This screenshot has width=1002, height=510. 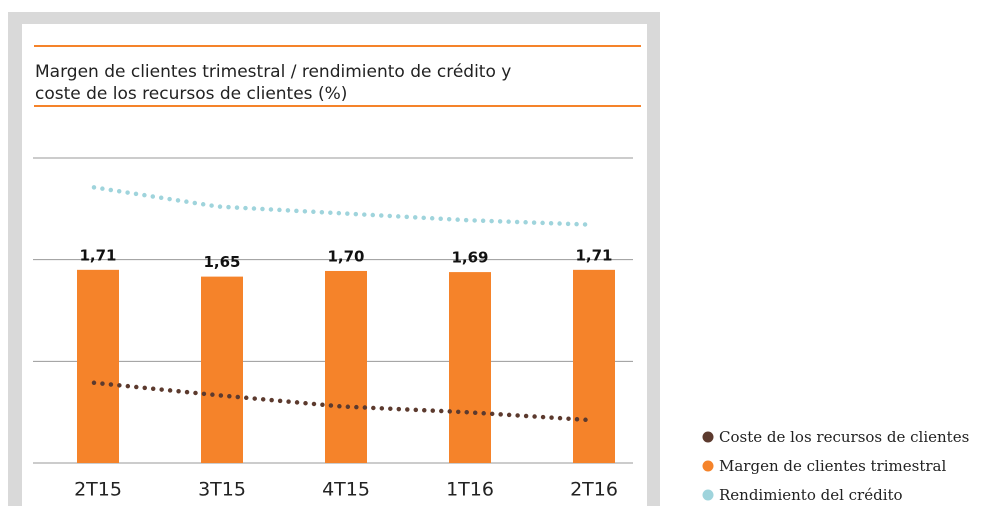 I want to click on legend-label: Coste de los recursos de clientes, so click(x=844, y=437).